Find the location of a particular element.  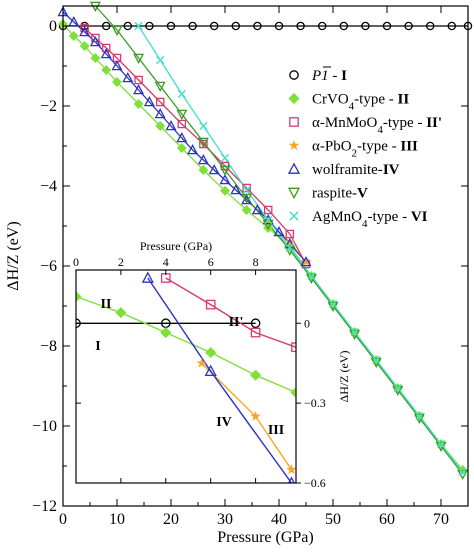

y-tick-label: −6 is located at coordinates (48, 266).